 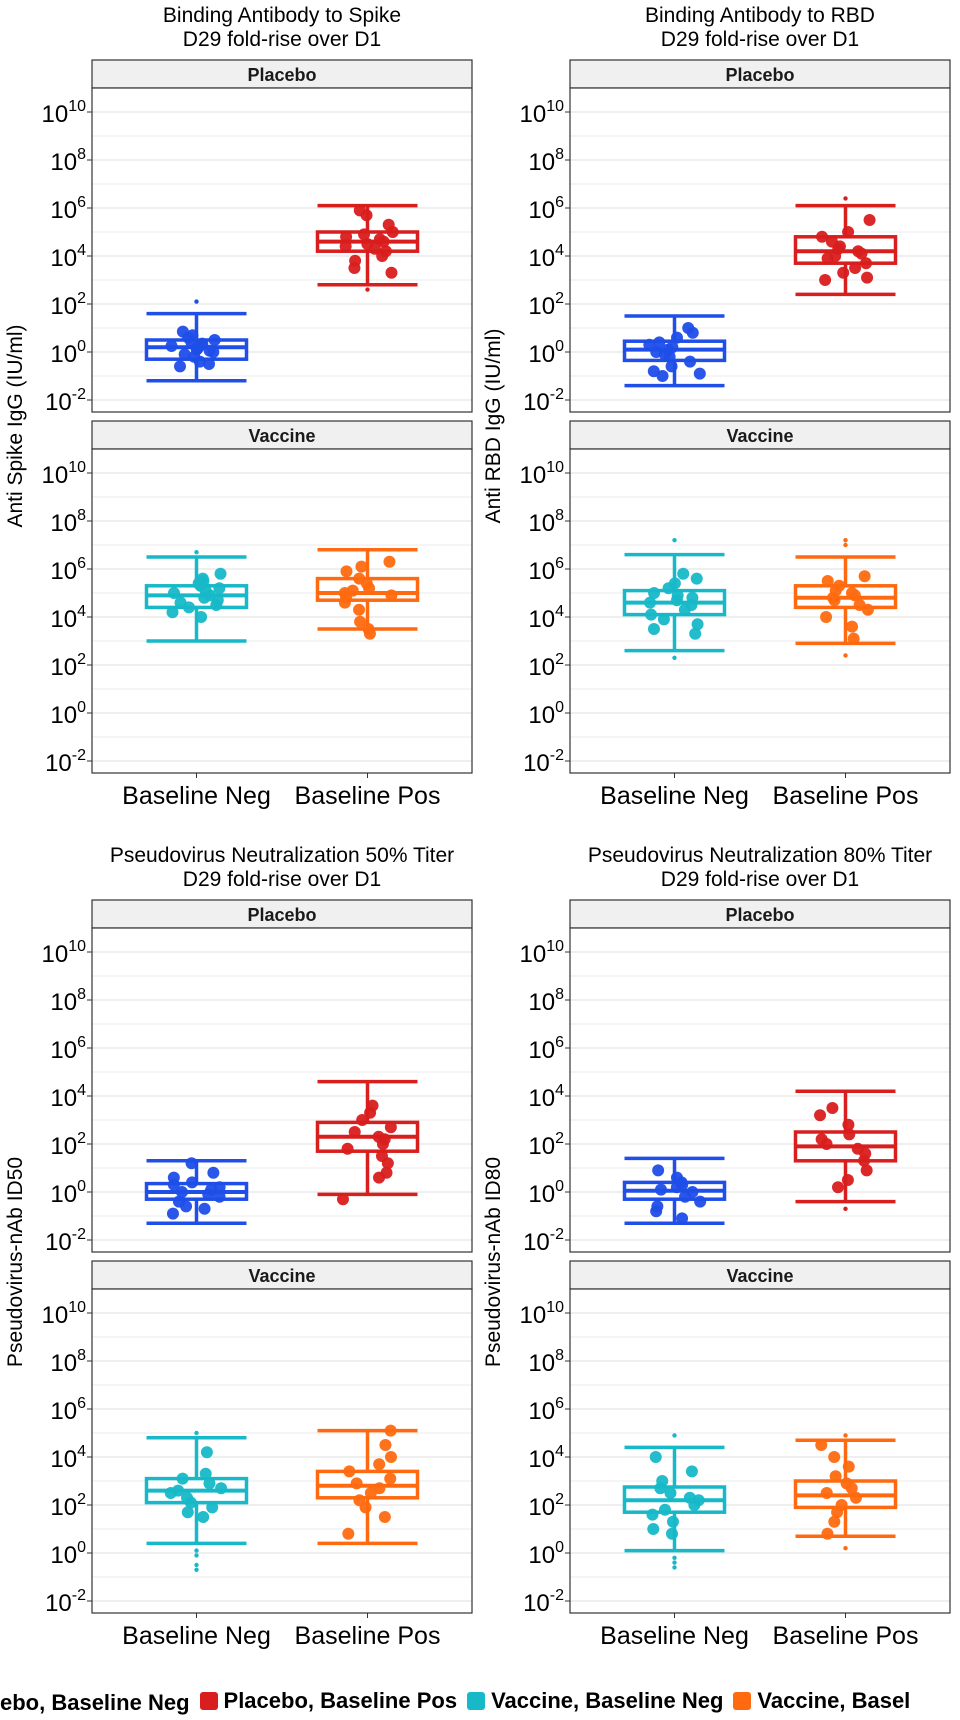 I want to click on legend-key, so click(x=742, y=1701).